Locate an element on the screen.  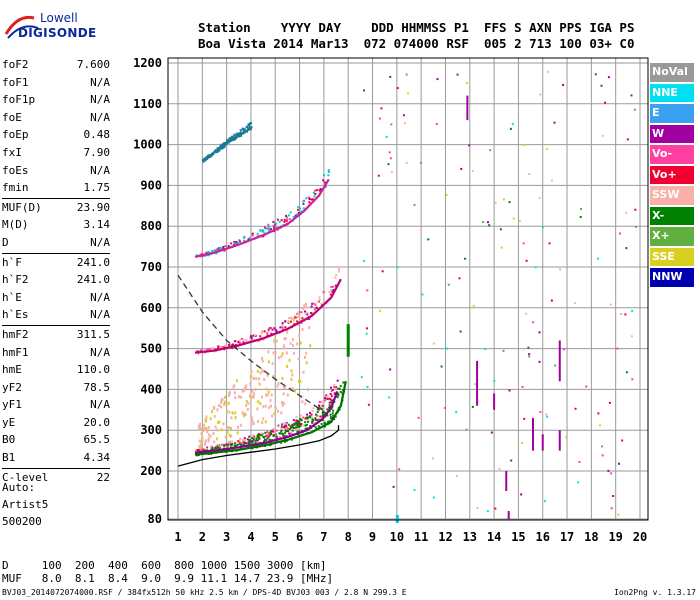
param-row: h`F2 241.0 is located at coordinates (56, 280).